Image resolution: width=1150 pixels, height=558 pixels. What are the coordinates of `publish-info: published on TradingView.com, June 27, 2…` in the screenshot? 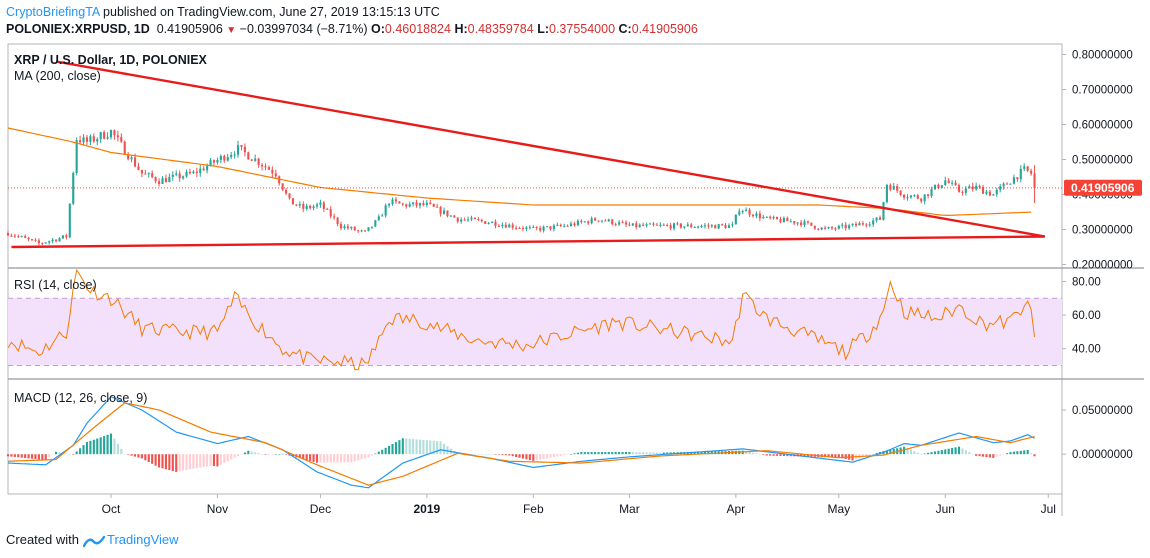 It's located at (269, 12).